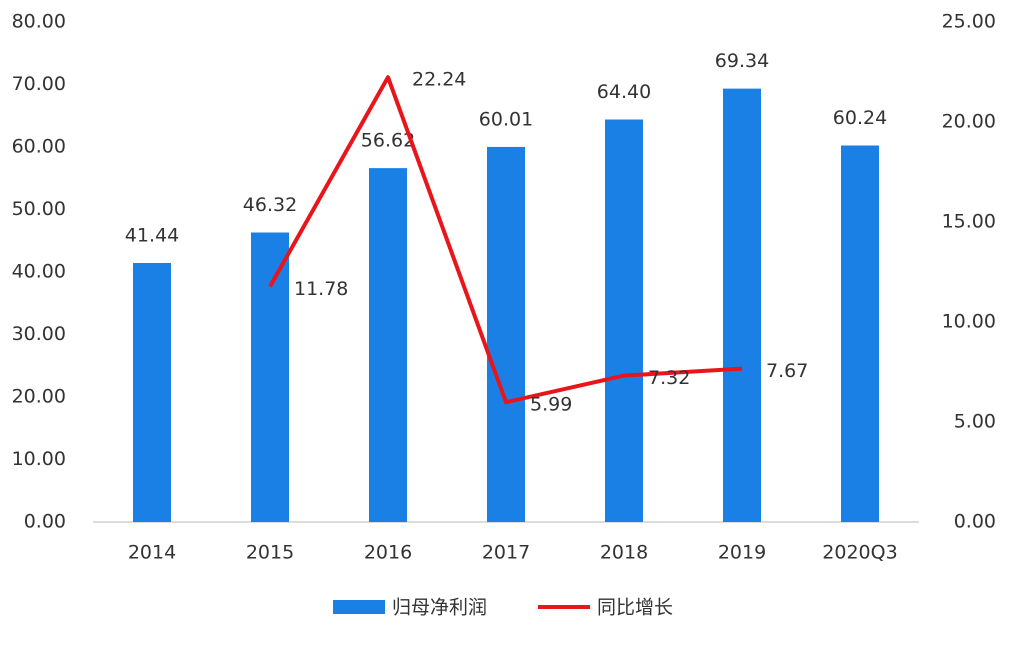  I want to click on y2-tick-label: 15.00, so click(969, 222).